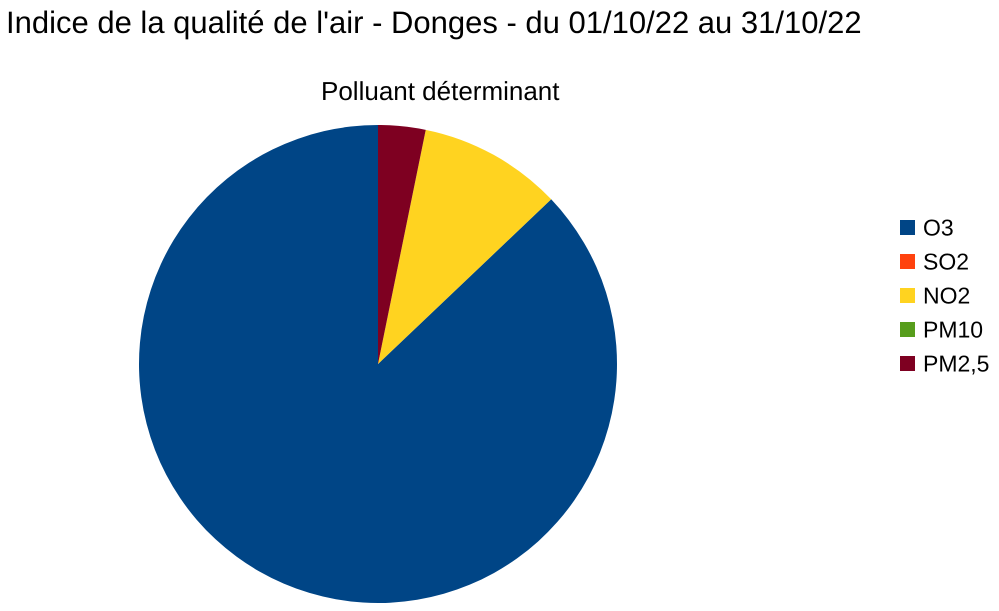  Describe the element at coordinates (953, 329) in the screenshot. I see `legend-label: PM10` at that location.